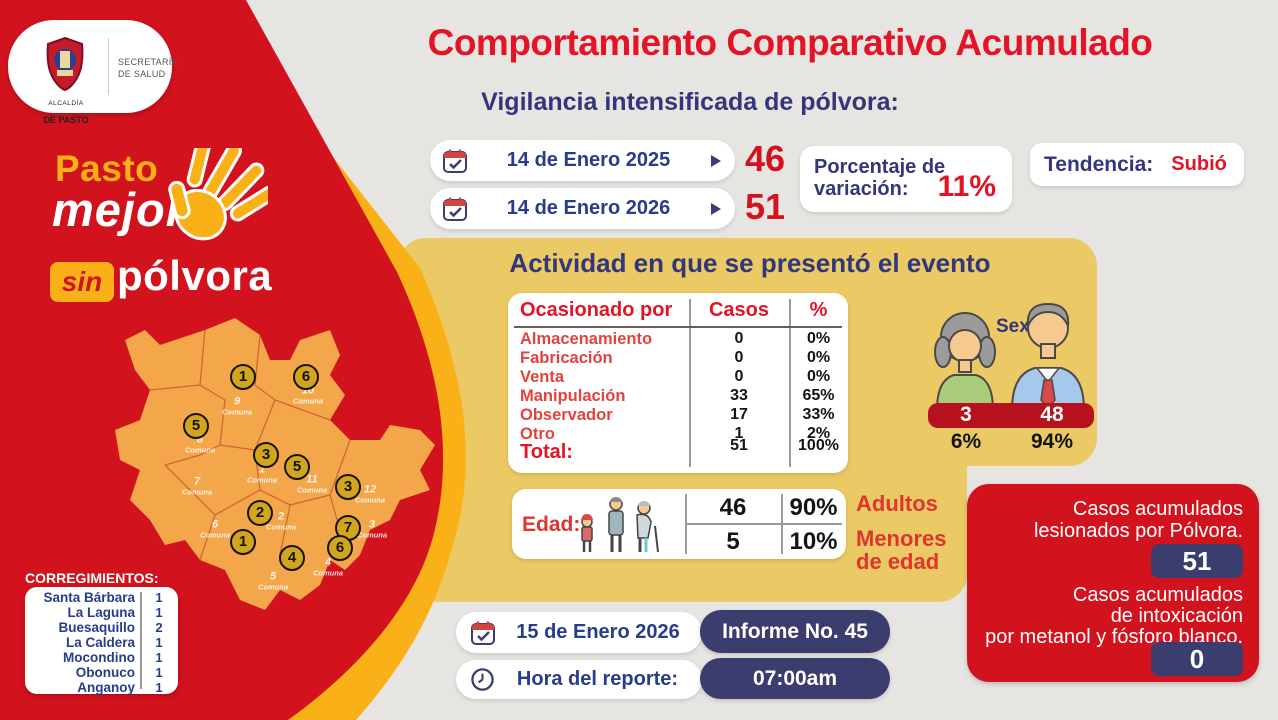 The width and height of the screenshot is (1278, 720). What do you see at coordinates (266, 455) in the screenshot?
I see `comuna-badge-1: 3` at bounding box center [266, 455].